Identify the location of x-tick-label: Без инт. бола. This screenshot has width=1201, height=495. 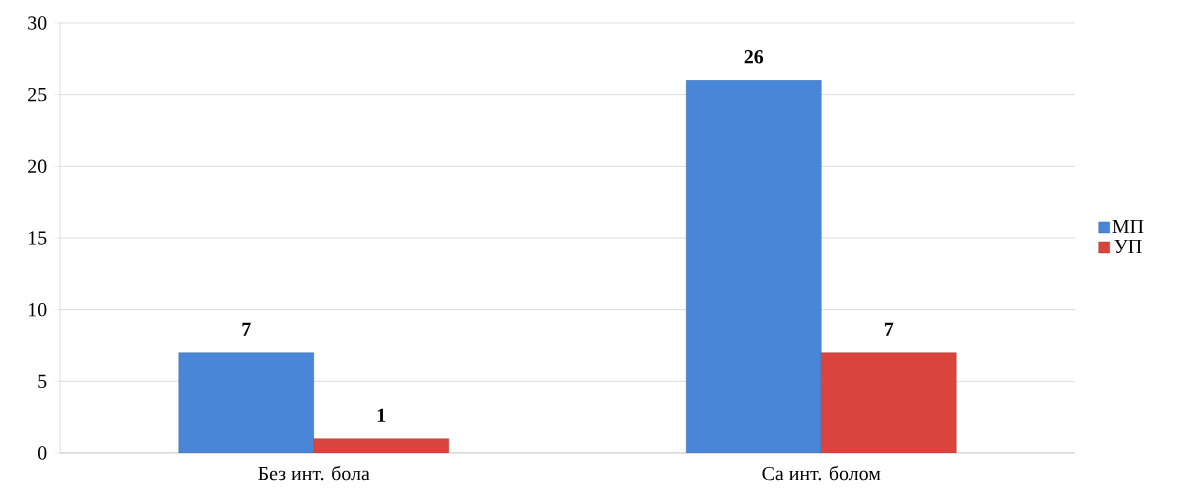
(314, 473).